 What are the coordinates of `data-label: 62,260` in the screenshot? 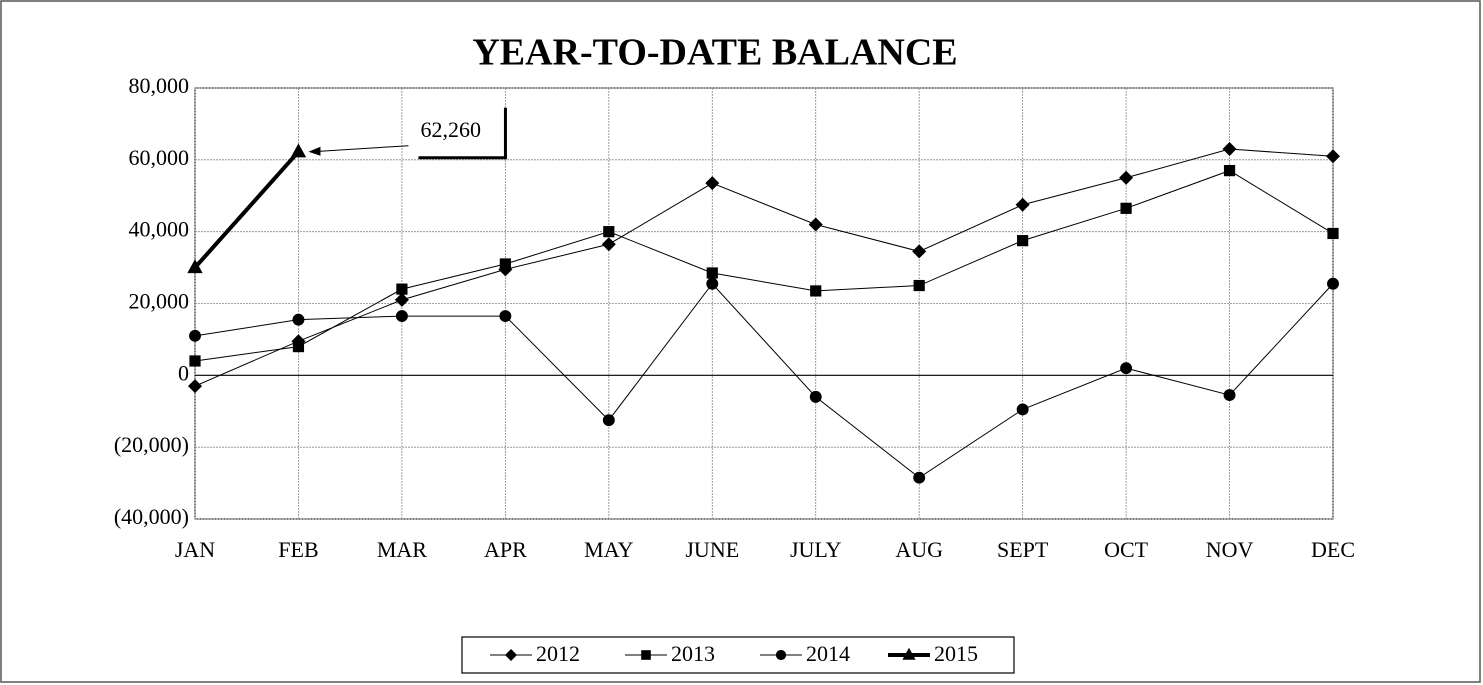 It's located at (450, 129).